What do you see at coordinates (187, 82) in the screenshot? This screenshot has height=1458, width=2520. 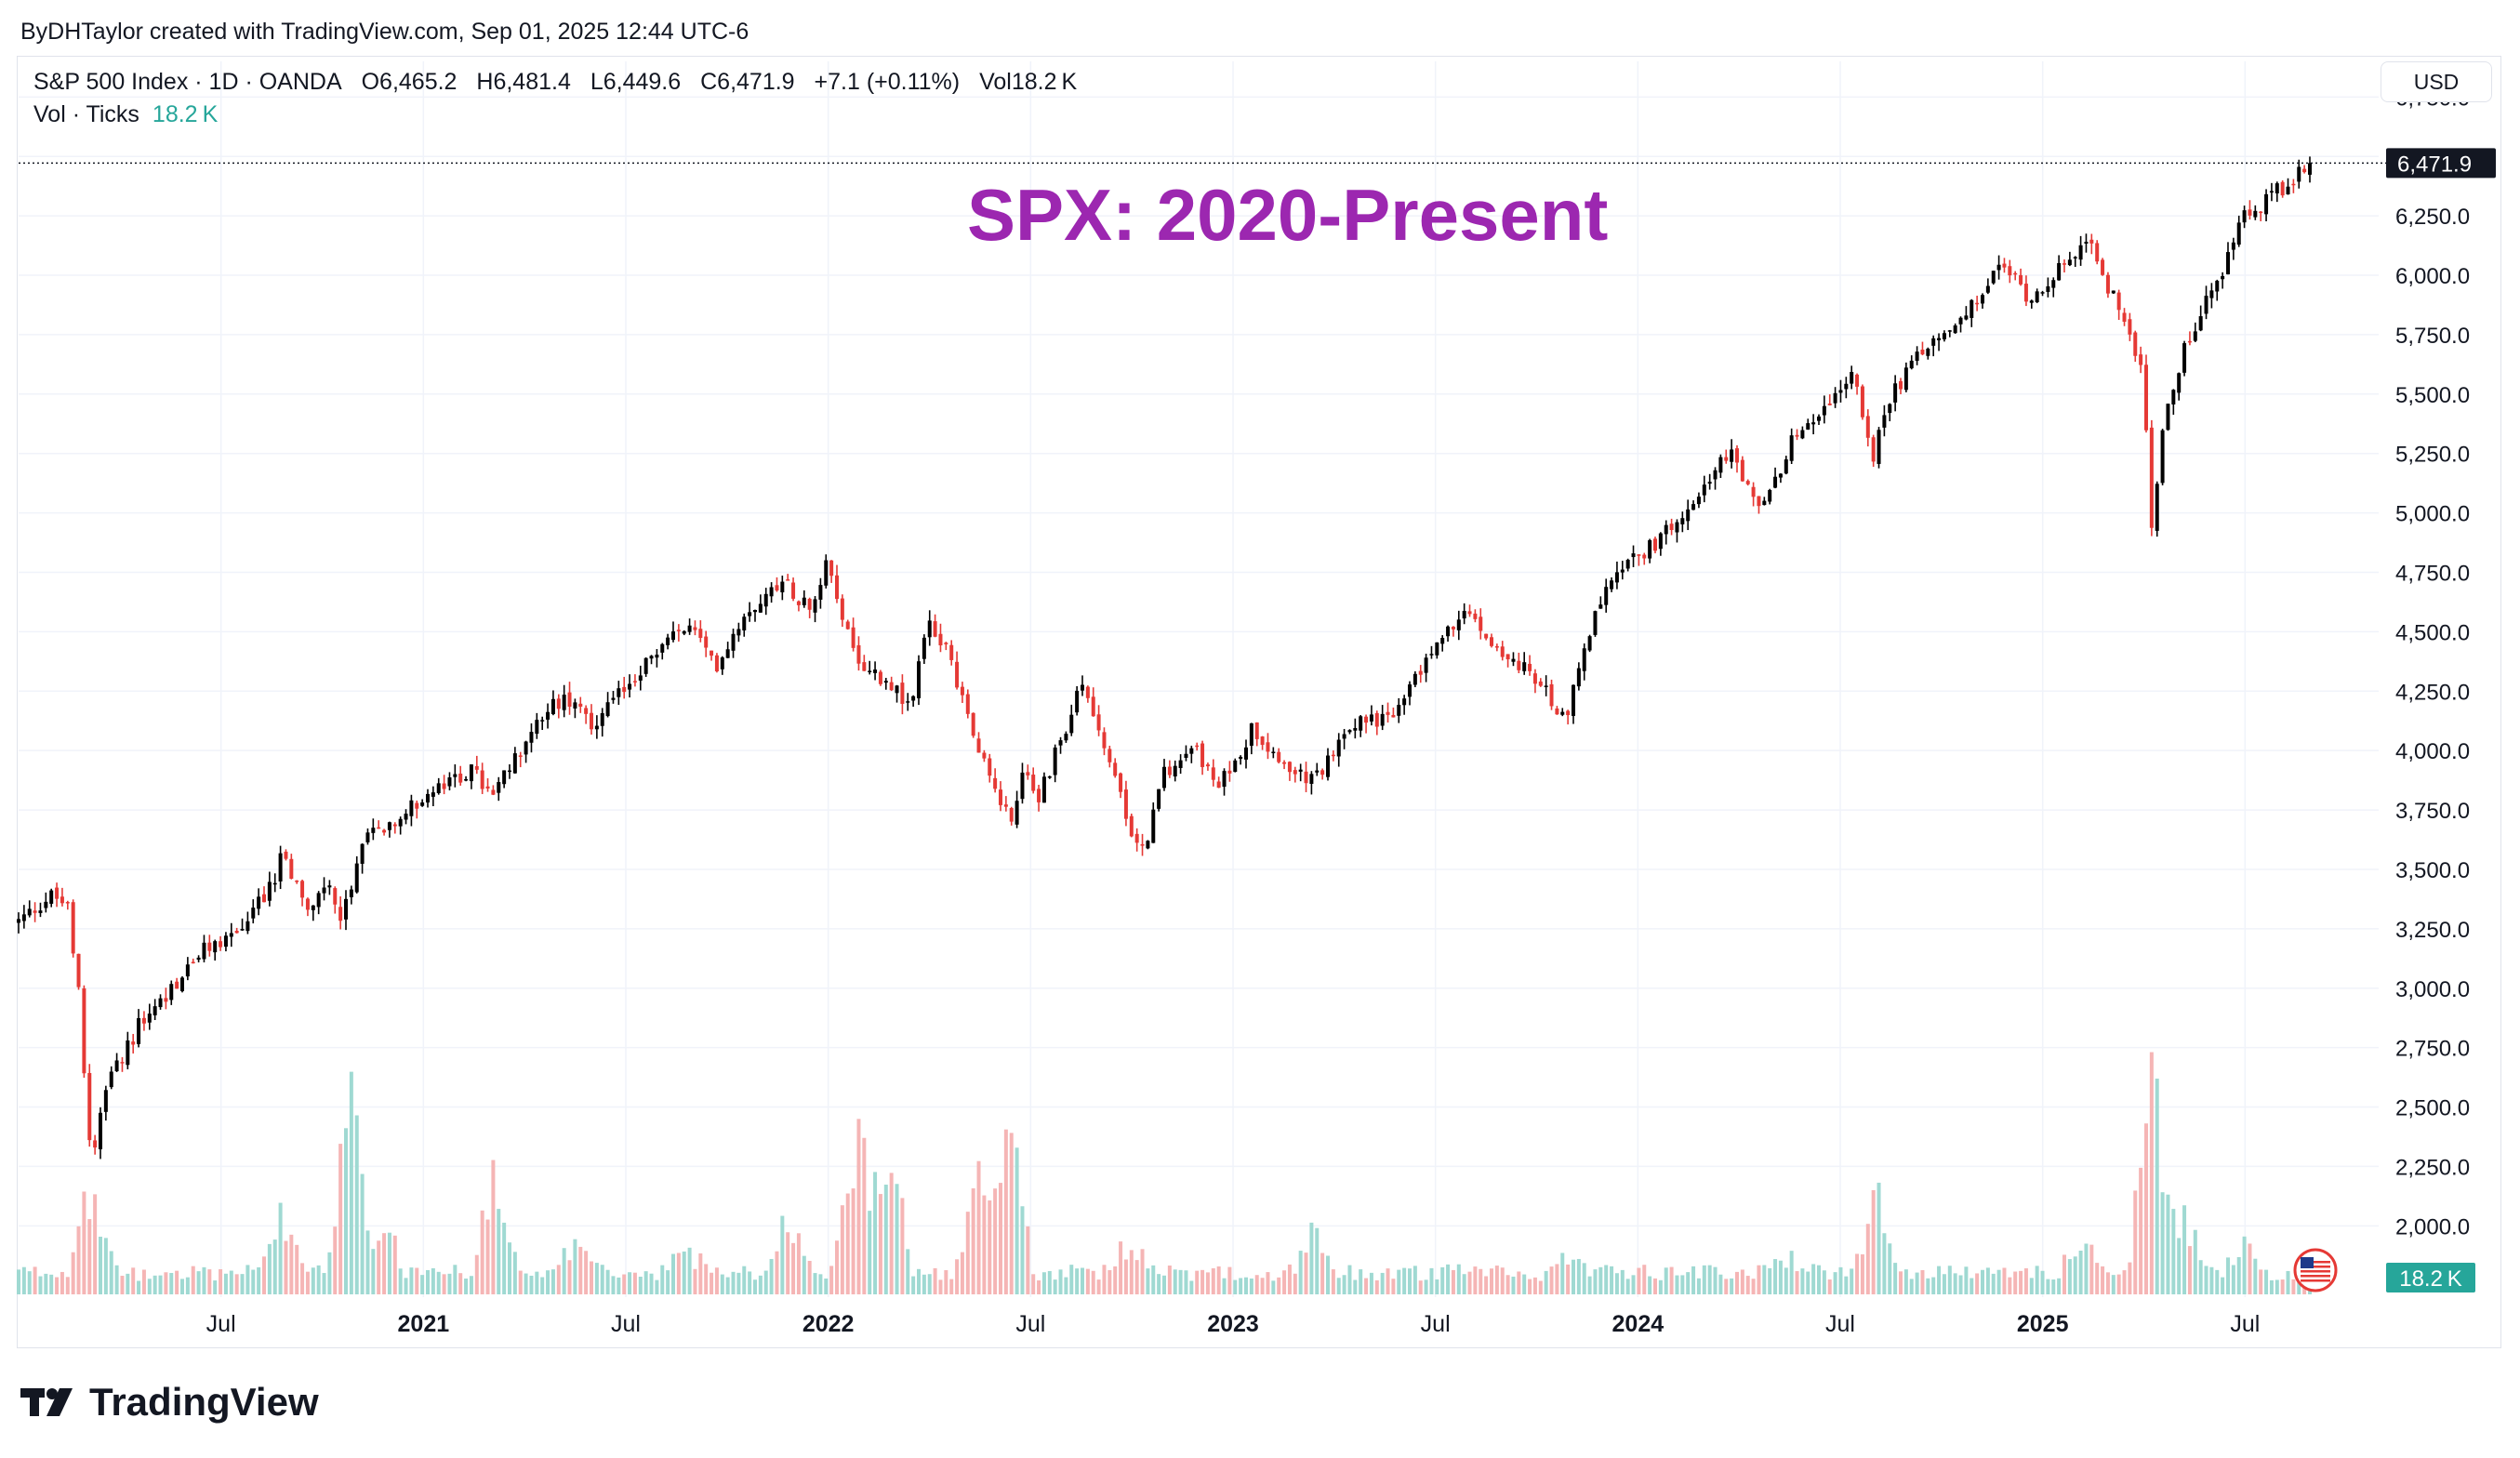 I see `symbol-label: S&P 500 Index · 1D · OANDA` at bounding box center [187, 82].